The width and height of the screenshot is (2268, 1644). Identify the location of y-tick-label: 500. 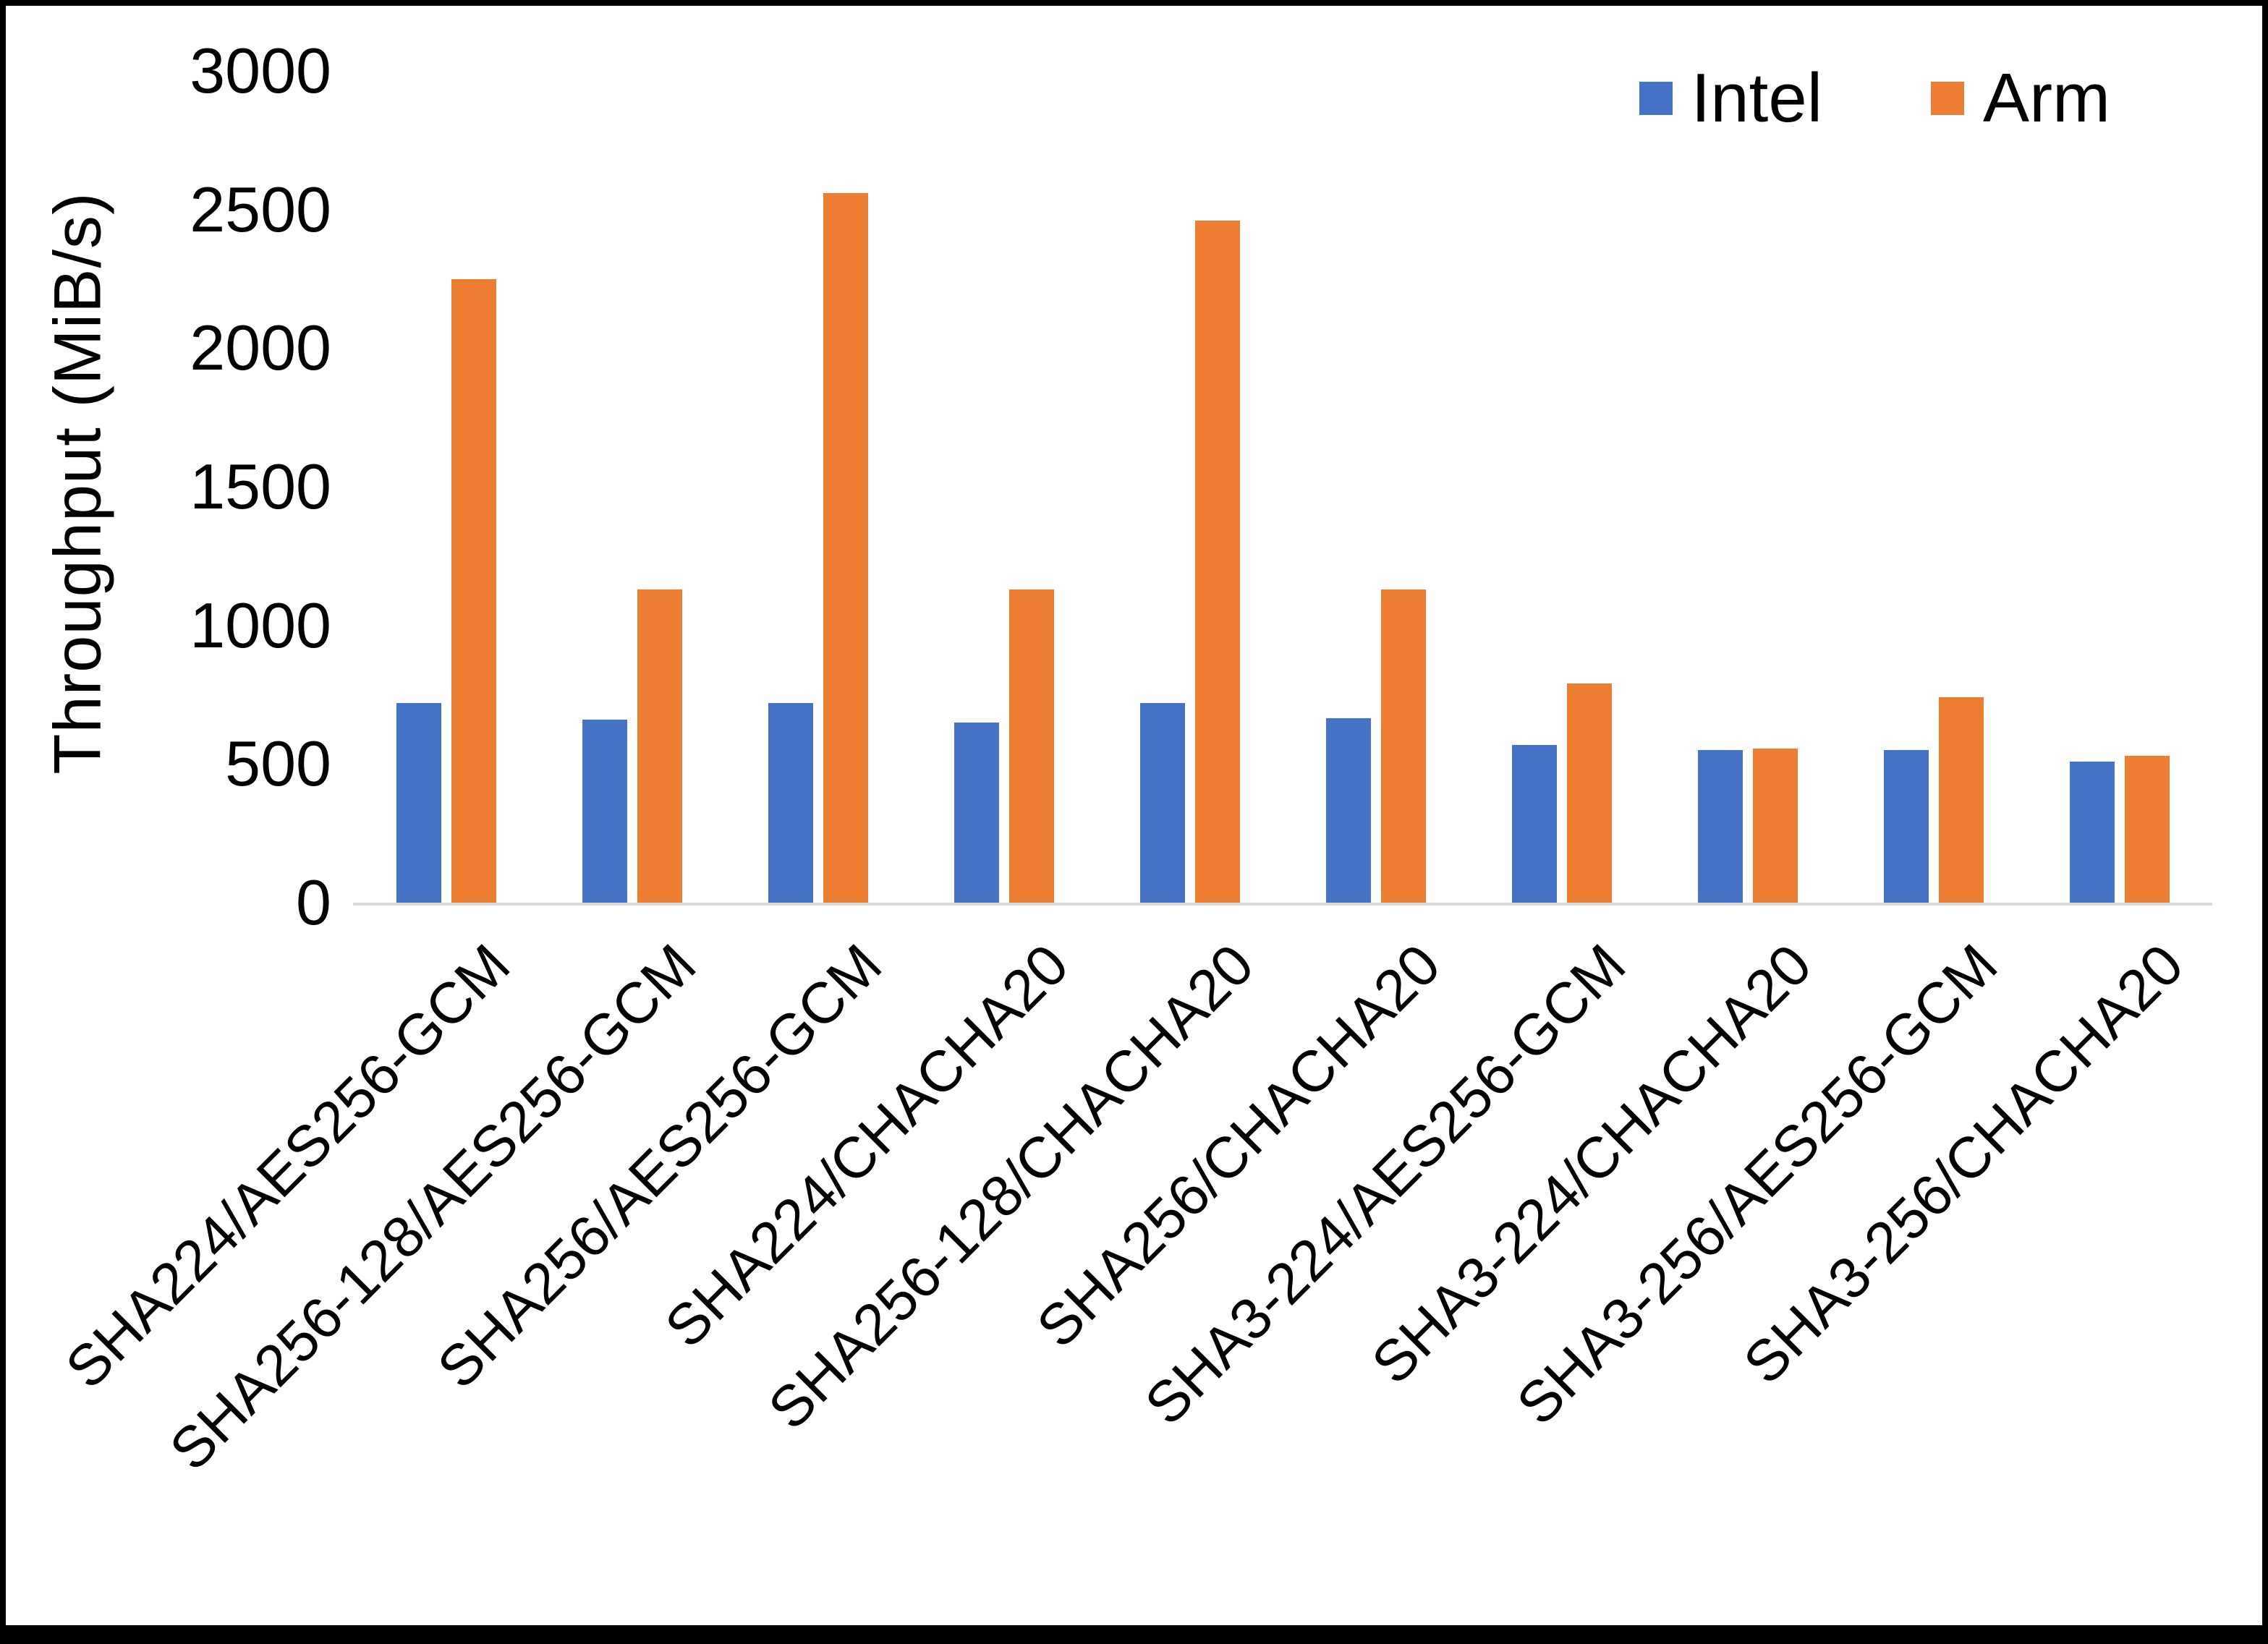
(278, 764).